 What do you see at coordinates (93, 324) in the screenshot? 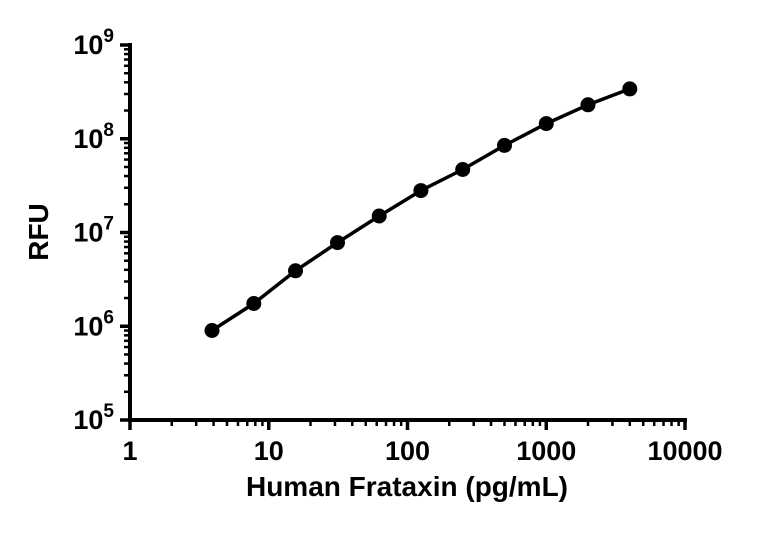
I see `y-tick-label: 10⁶` at bounding box center [93, 324].